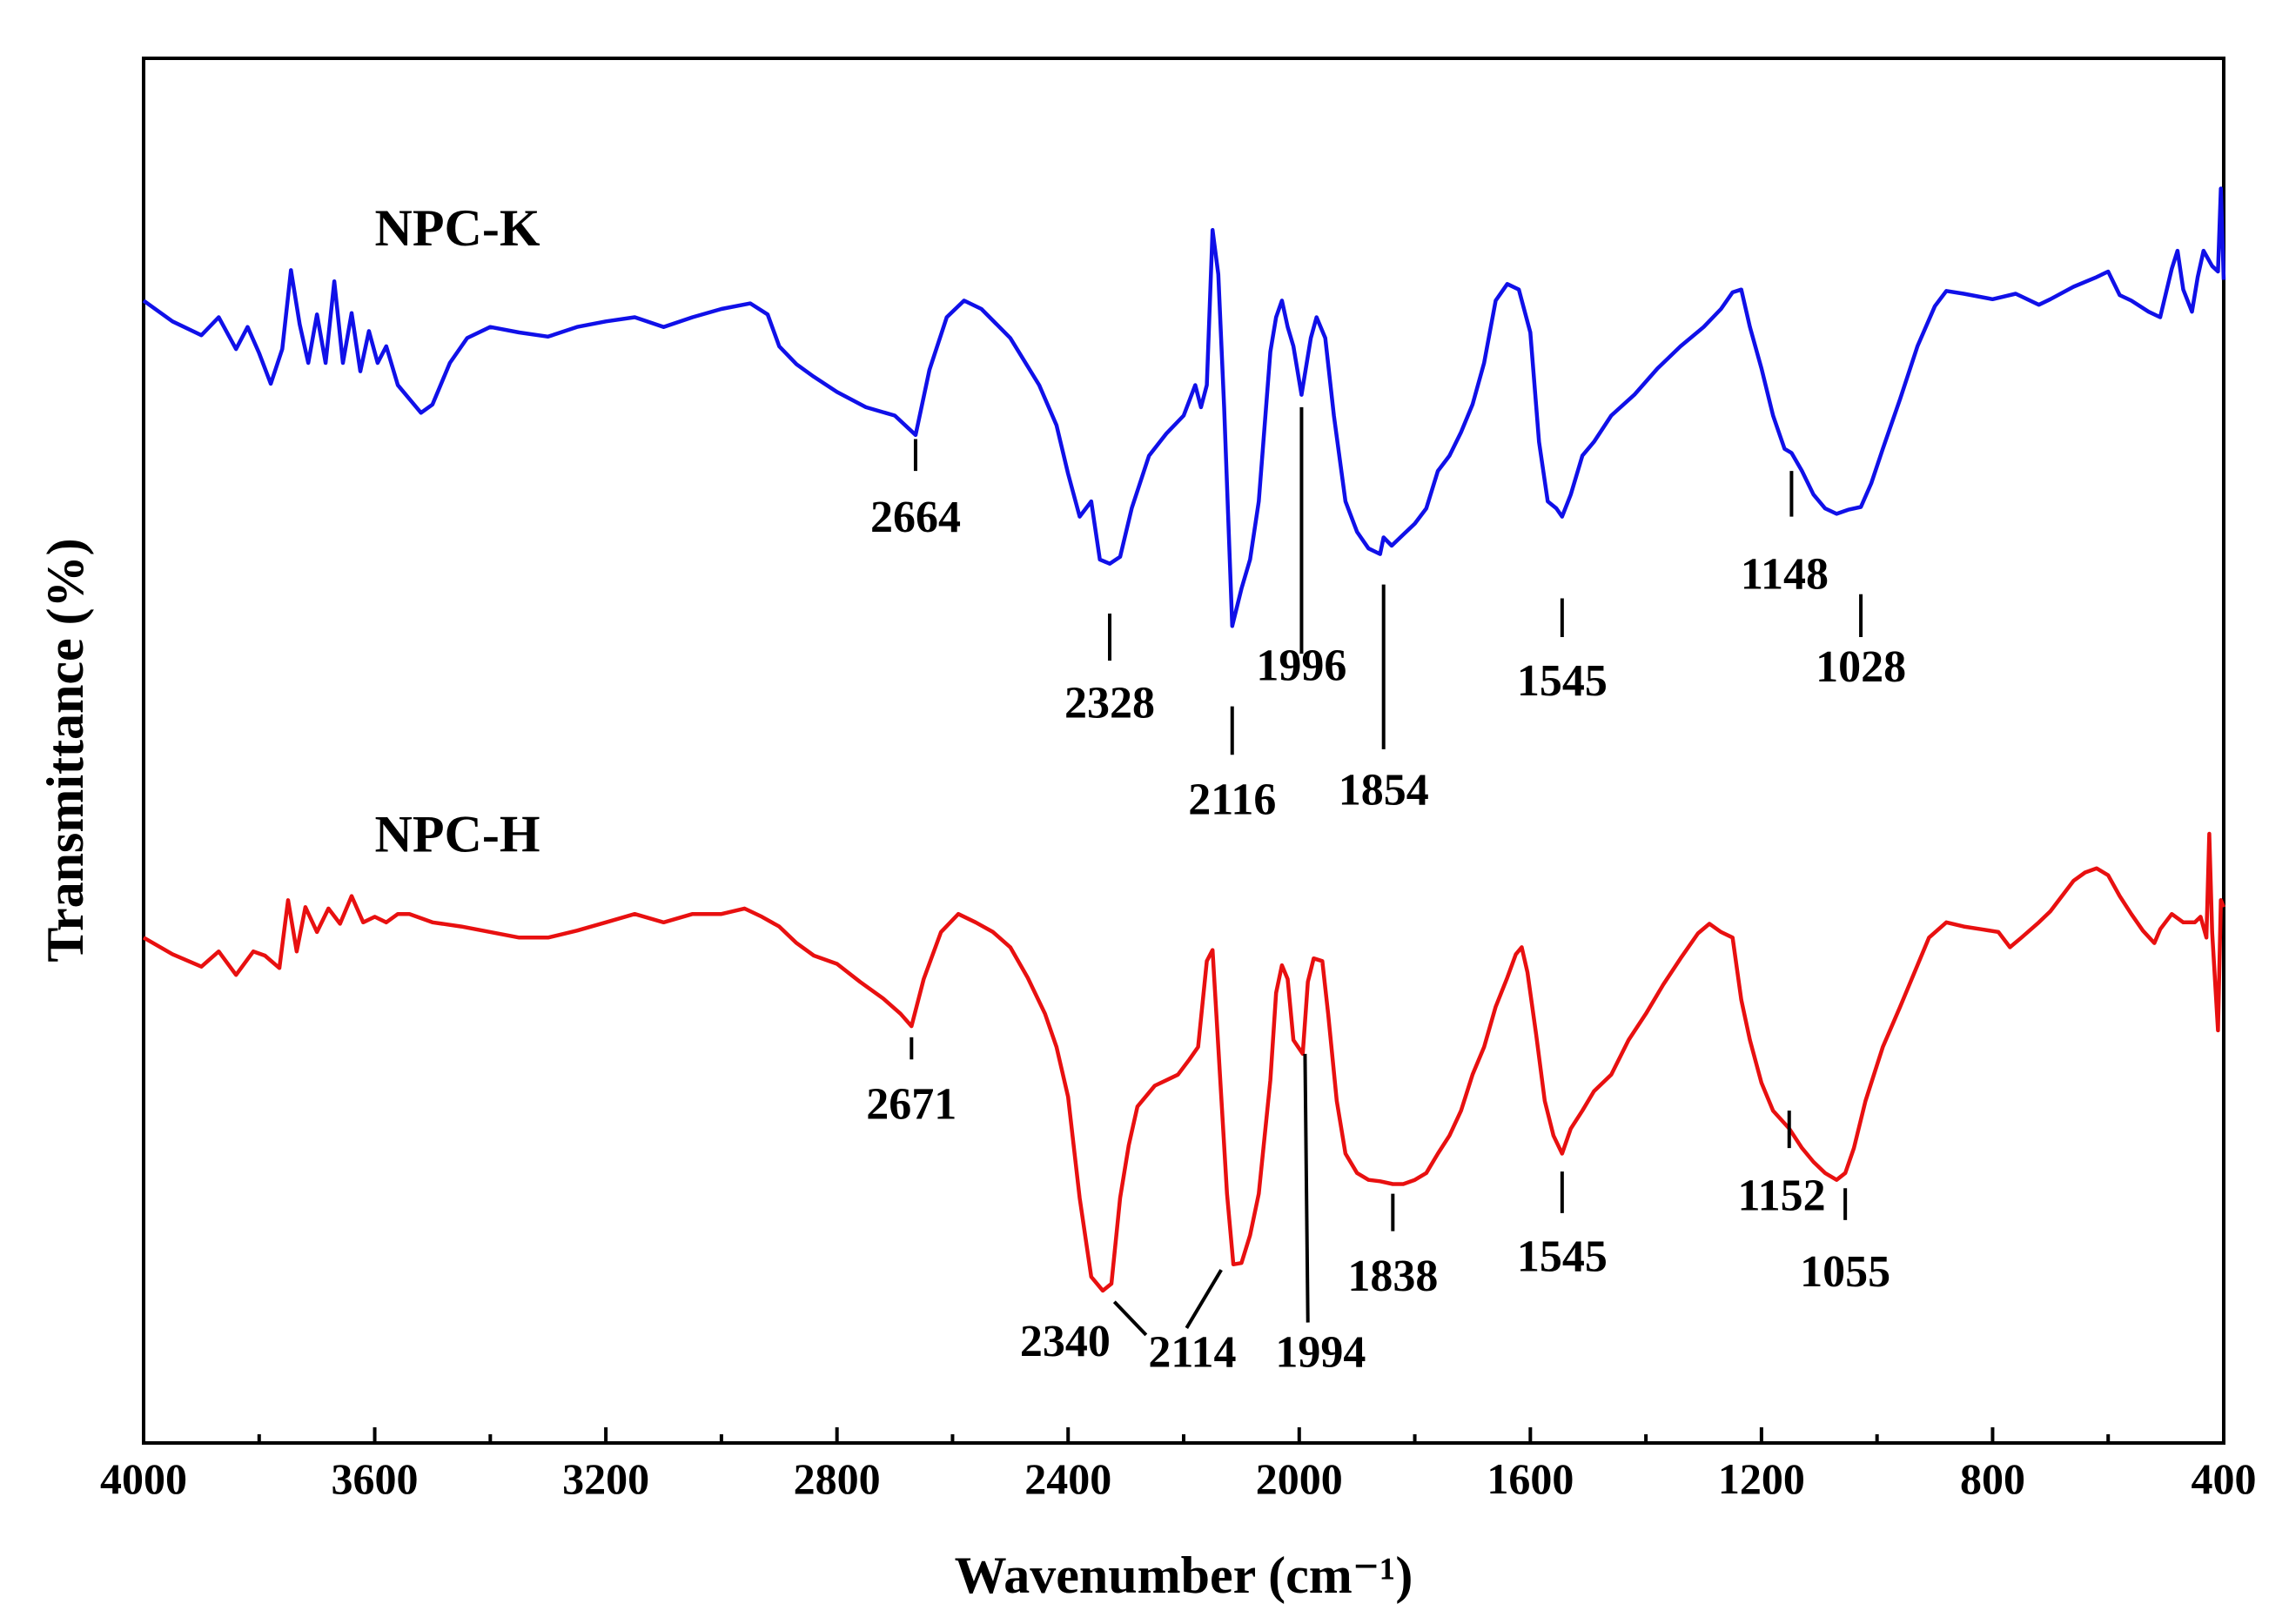  I want to click on peak-label: 1854, so click(1384, 790).